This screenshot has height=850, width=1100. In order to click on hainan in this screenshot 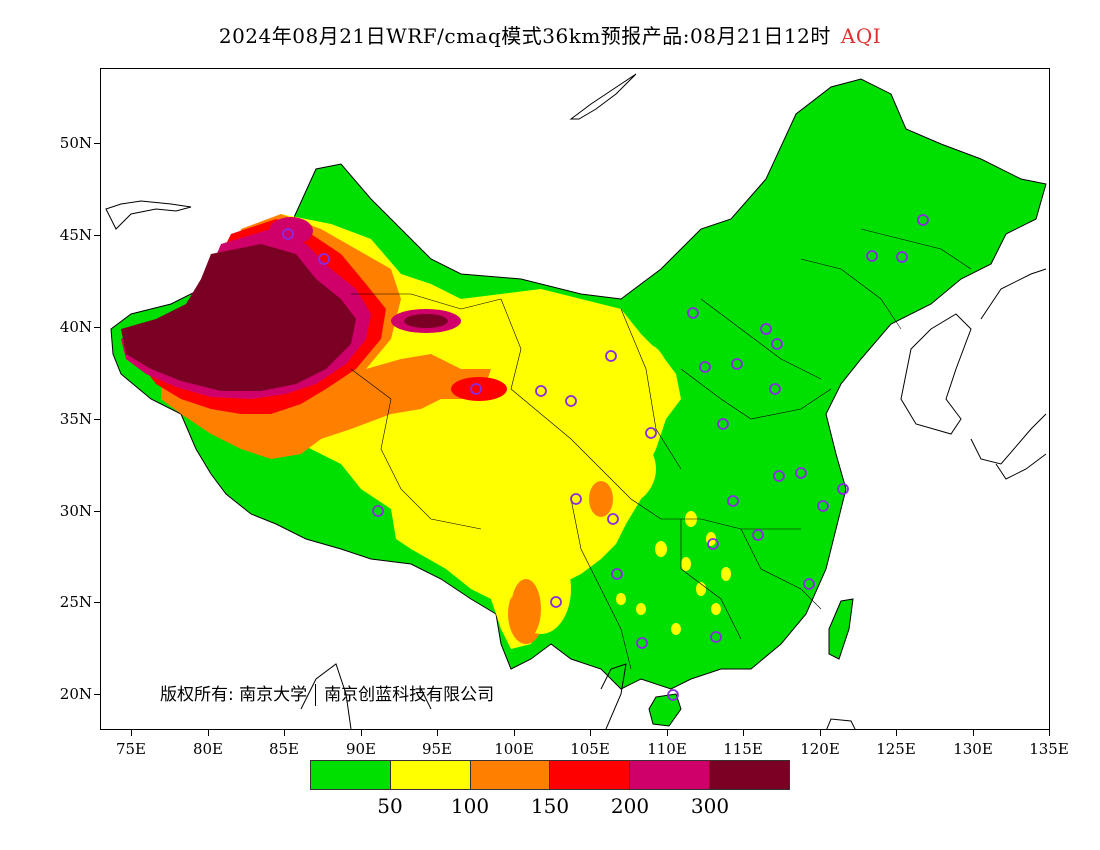, I will do `click(665, 710)`.